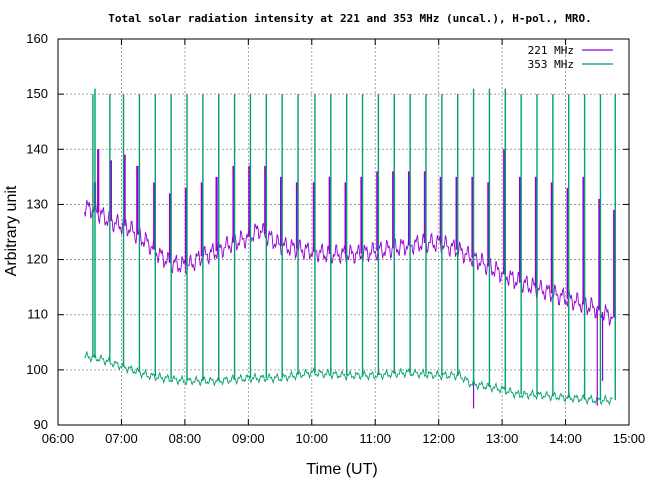 The height and width of the screenshot is (480, 650). I want to click on x-tick-label: 12:00, so click(438, 438).